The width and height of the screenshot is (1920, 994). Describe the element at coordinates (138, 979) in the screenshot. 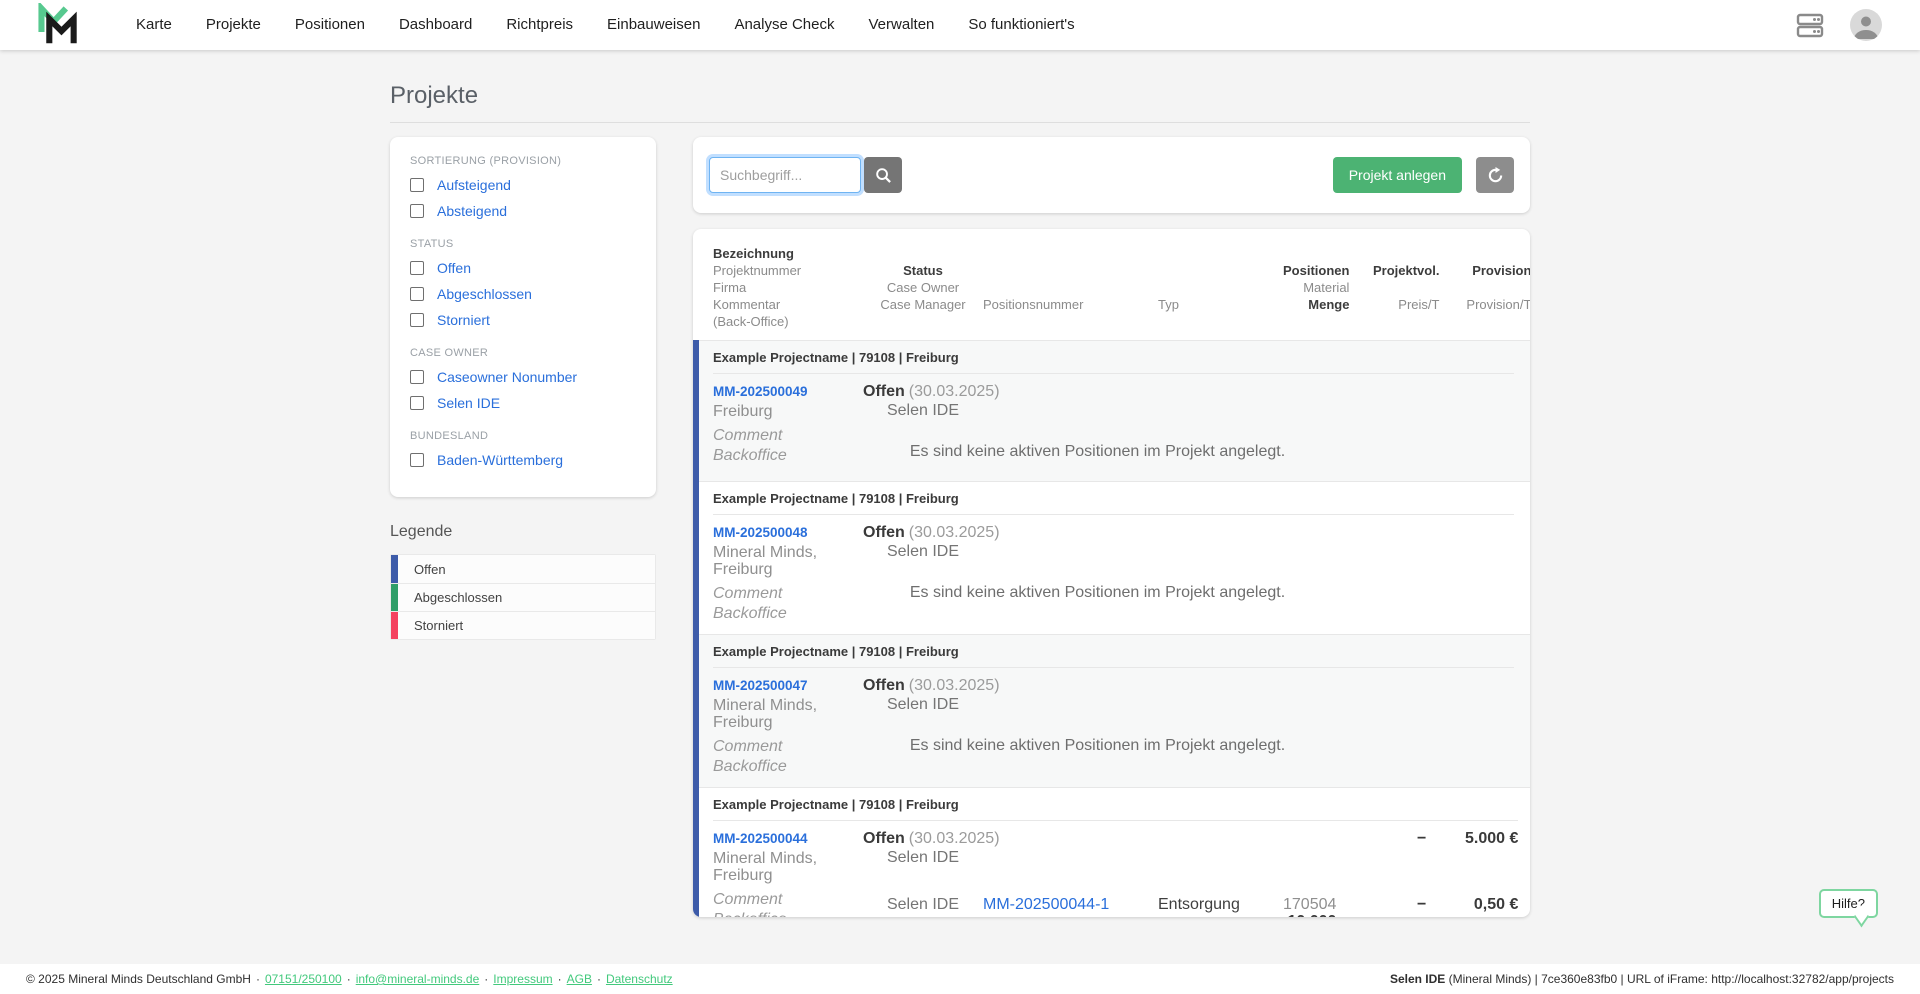

I see `footer-copyright: © 2025 Mineral Minds Deutschland GmbH` at that location.